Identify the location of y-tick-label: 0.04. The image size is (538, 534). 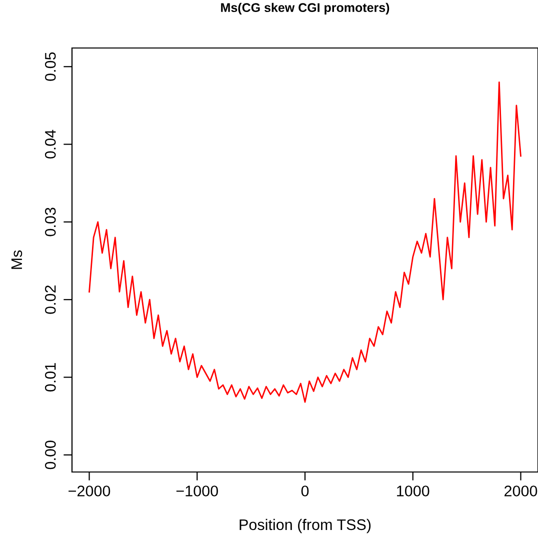
(50, 144).